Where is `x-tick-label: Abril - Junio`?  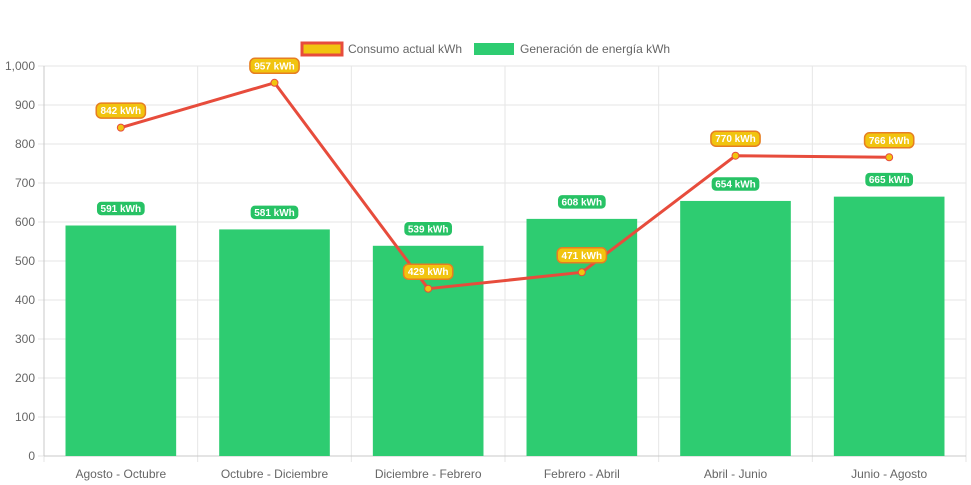
x-tick-label: Abril - Junio is located at coordinates (736, 474).